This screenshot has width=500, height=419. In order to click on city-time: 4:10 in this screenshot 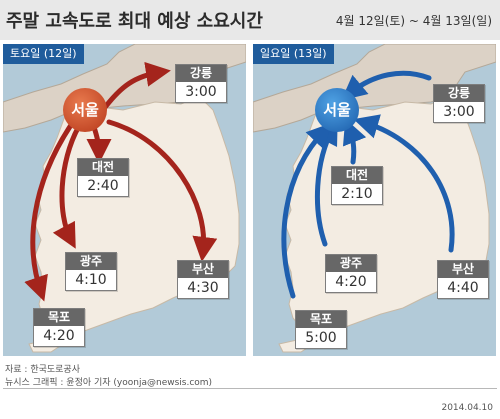, I will do `click(91, 280)`.